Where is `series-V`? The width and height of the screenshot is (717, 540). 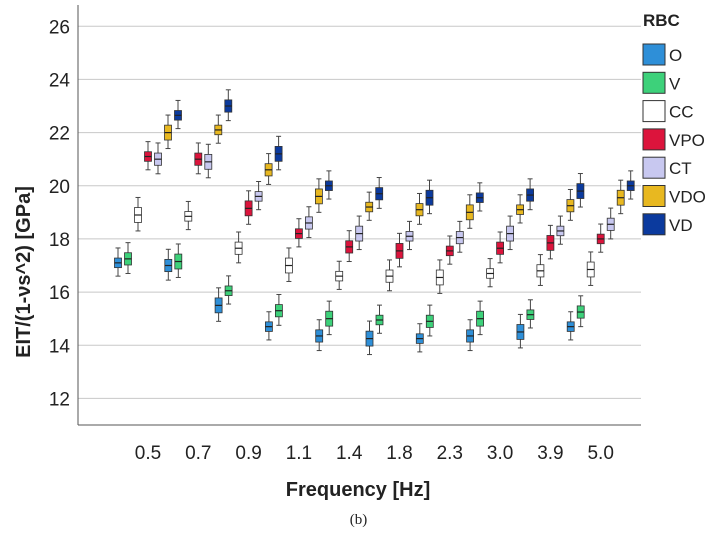 series-V is located at coordinates (354, 289).